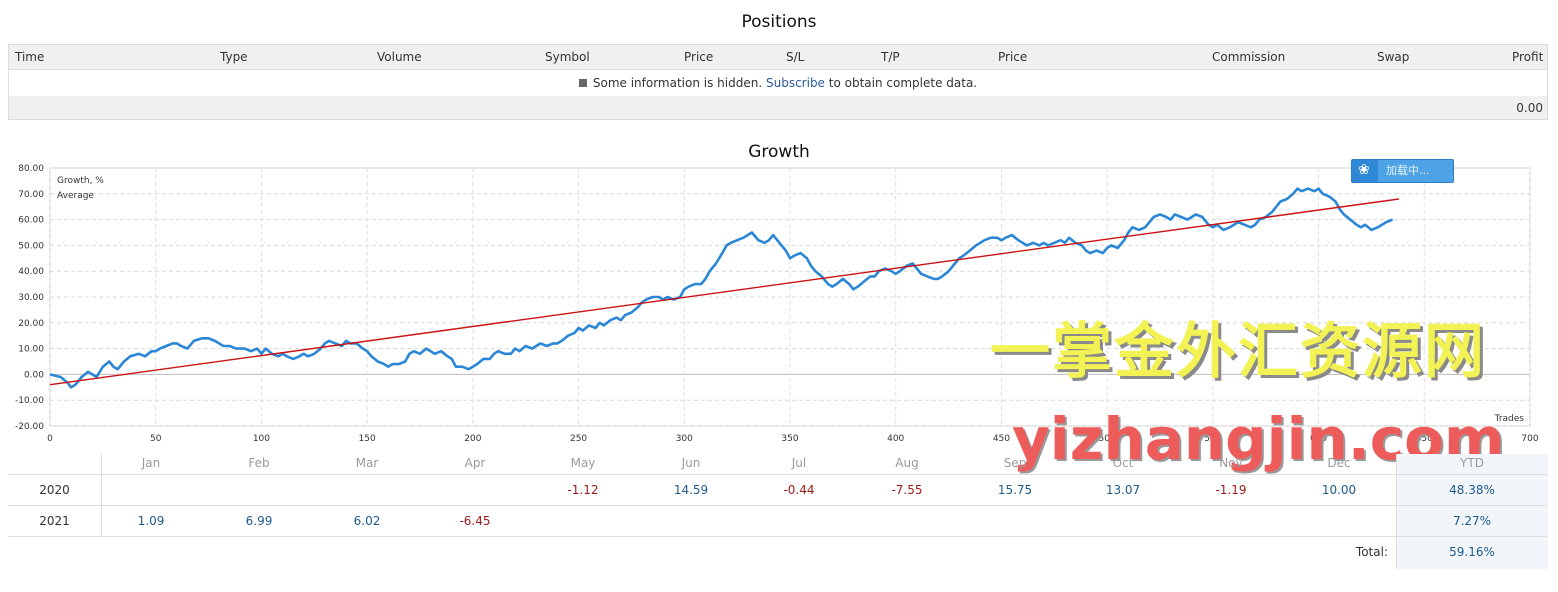 The width and height of the screenshot is (1558, 592). What do you see at coordinates (259, 463) in the screenshot?
I see `month-header-feb: Feb` at bounding box center [259, 463].